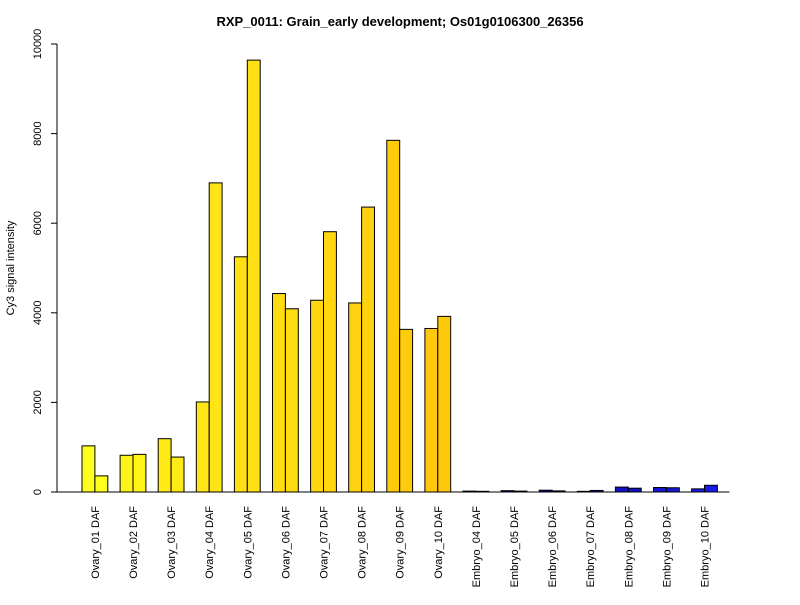 This screenshot has height=605, width=800. What do you see at coordinates (553, 547) in the screenshot?
I see `x-tick-label: Embryo_06 DAF` at bounding box center [553, 547].